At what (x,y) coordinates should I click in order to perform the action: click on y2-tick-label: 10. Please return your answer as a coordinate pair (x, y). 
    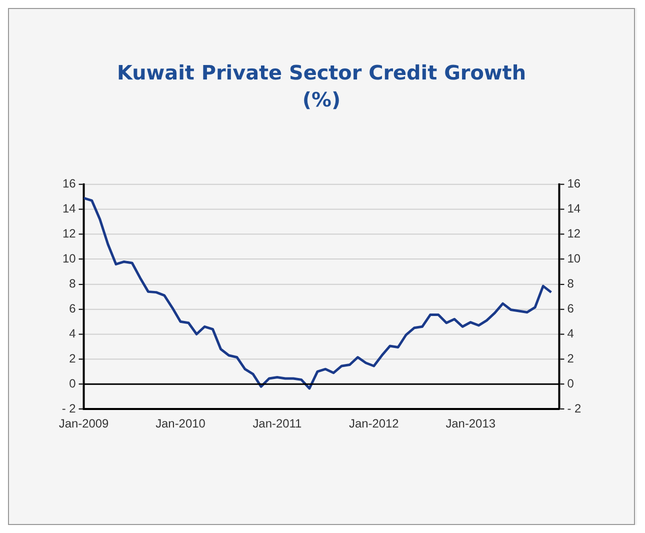
    Looking at the image, I should click on (574, 259).